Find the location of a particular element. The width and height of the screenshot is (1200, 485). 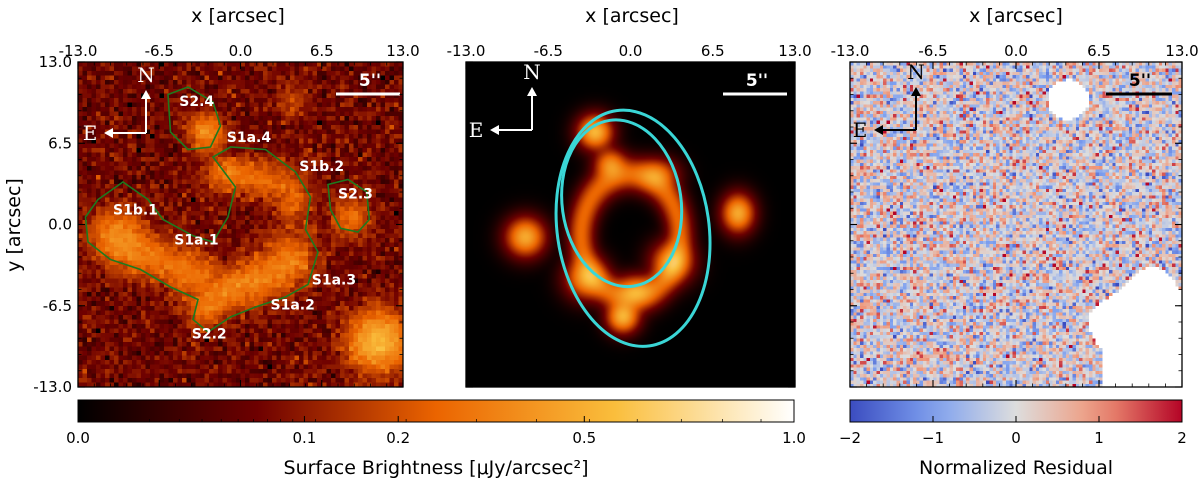

panel3-xlabel: x [arcsec] is located at coordinates (1016, 16).